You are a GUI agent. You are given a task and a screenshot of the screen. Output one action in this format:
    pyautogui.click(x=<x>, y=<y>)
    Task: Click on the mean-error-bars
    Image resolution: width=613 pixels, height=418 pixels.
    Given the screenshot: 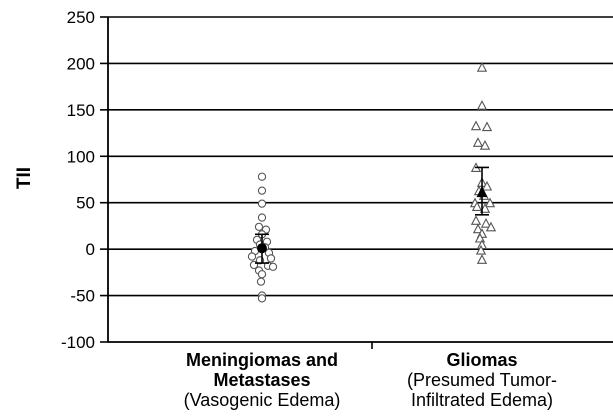 What is the action you would take?
    pyautogui.click(x=372, y=215)
    